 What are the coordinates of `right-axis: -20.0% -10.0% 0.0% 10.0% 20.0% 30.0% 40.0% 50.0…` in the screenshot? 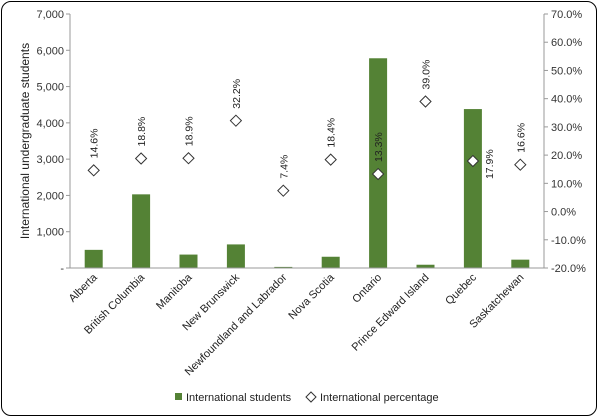 It's located at (564, 142).